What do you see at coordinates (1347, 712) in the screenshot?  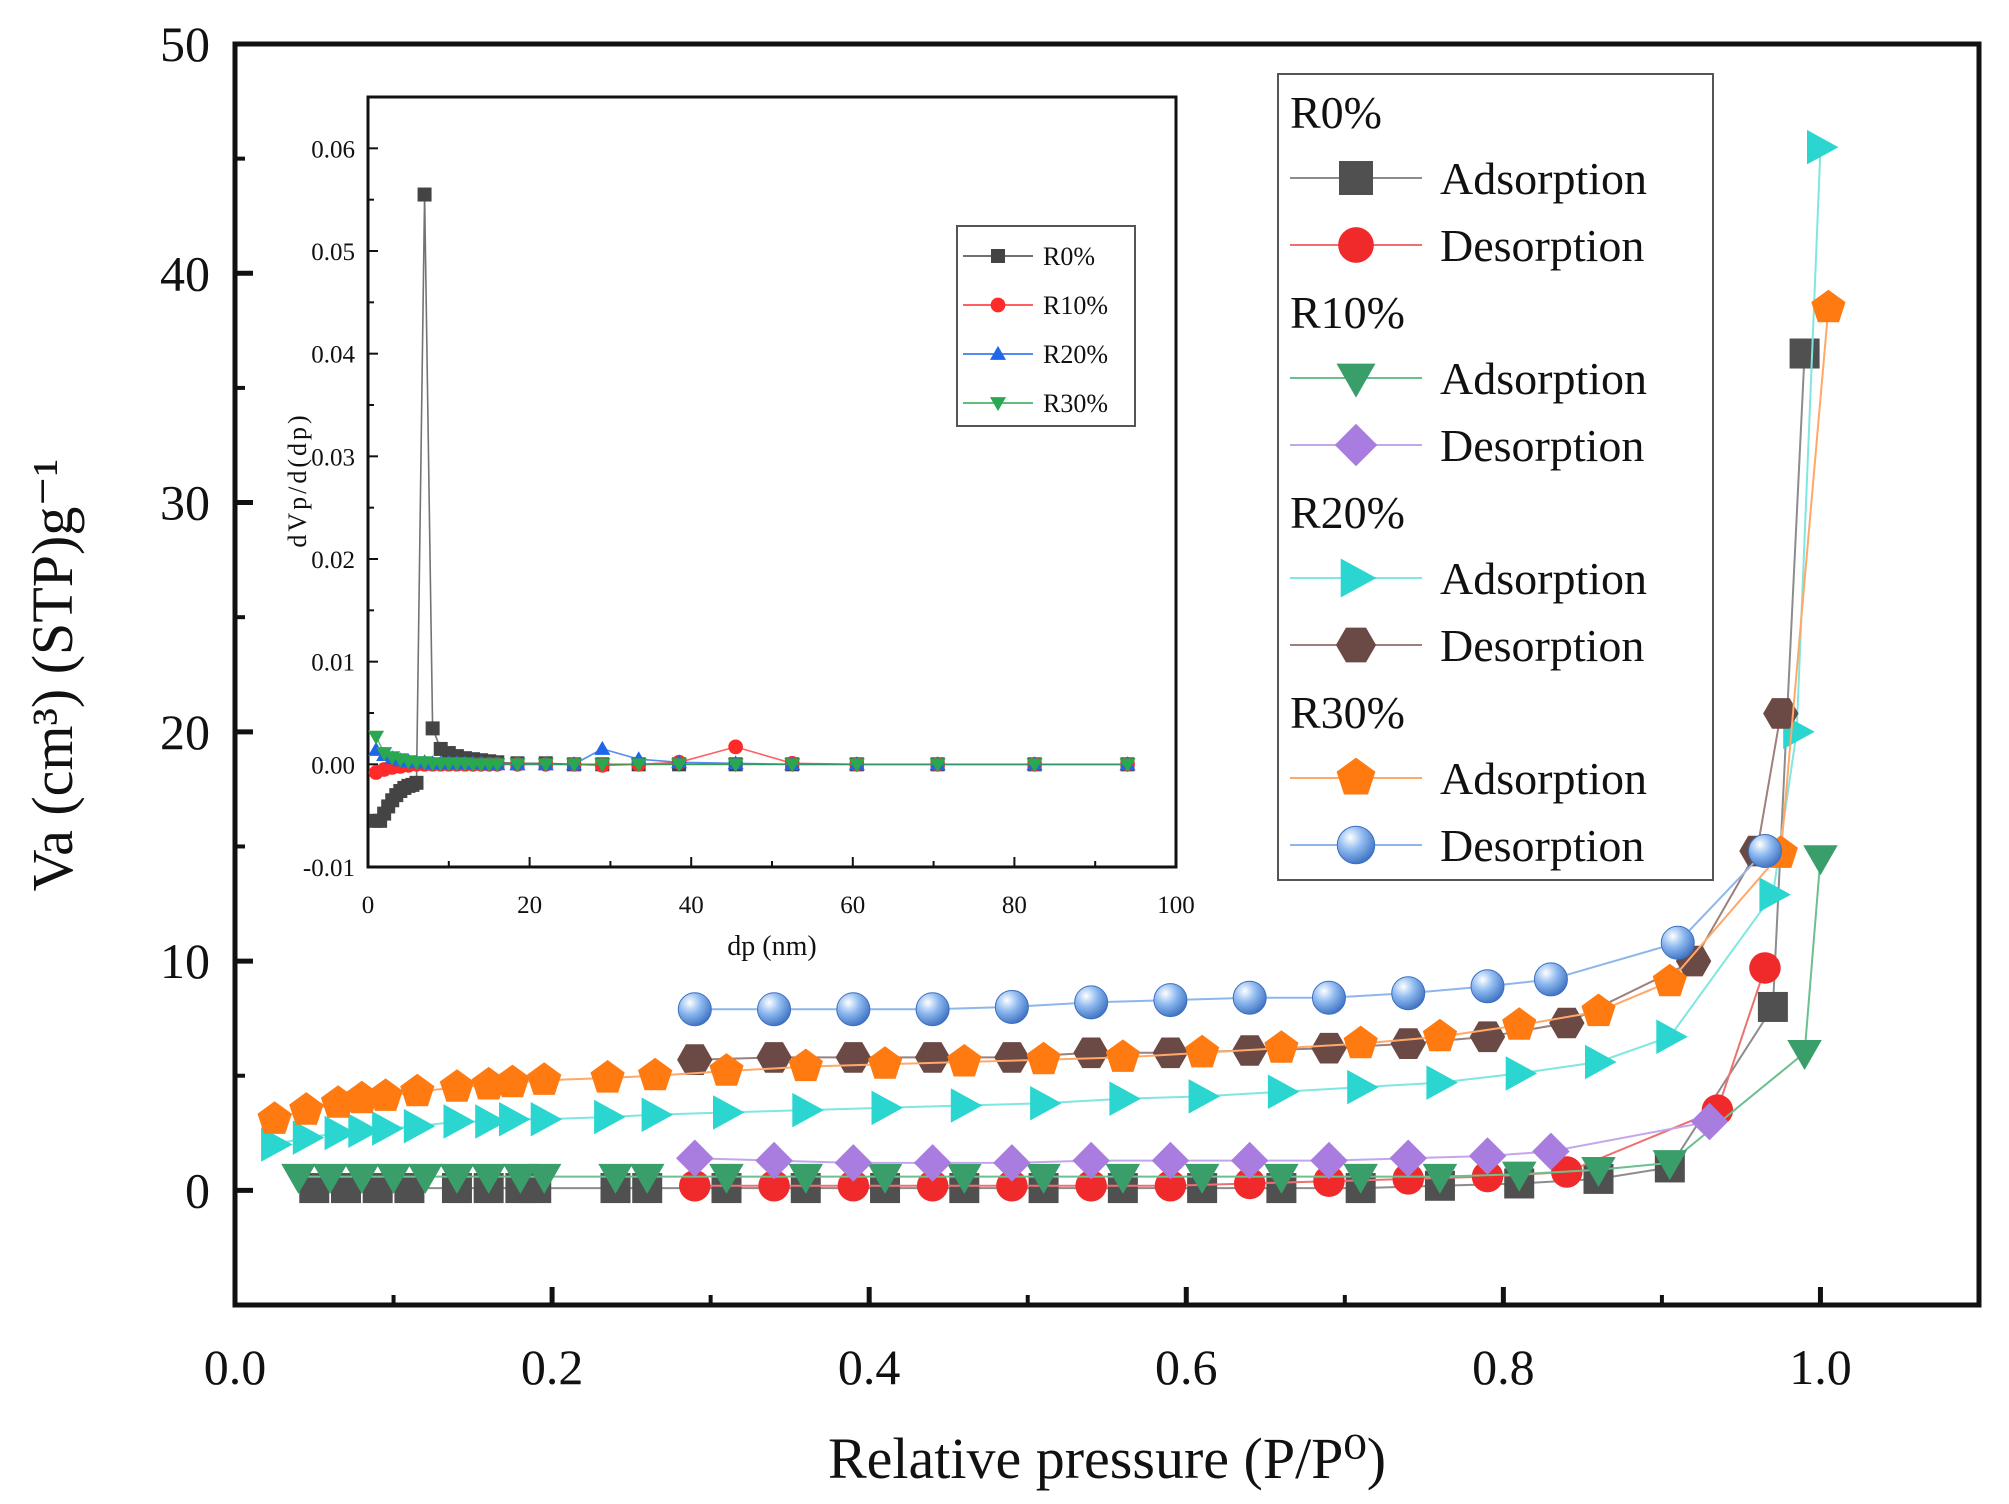 I see `legend-group-title: R30%` at bounding box center [1347, 712].